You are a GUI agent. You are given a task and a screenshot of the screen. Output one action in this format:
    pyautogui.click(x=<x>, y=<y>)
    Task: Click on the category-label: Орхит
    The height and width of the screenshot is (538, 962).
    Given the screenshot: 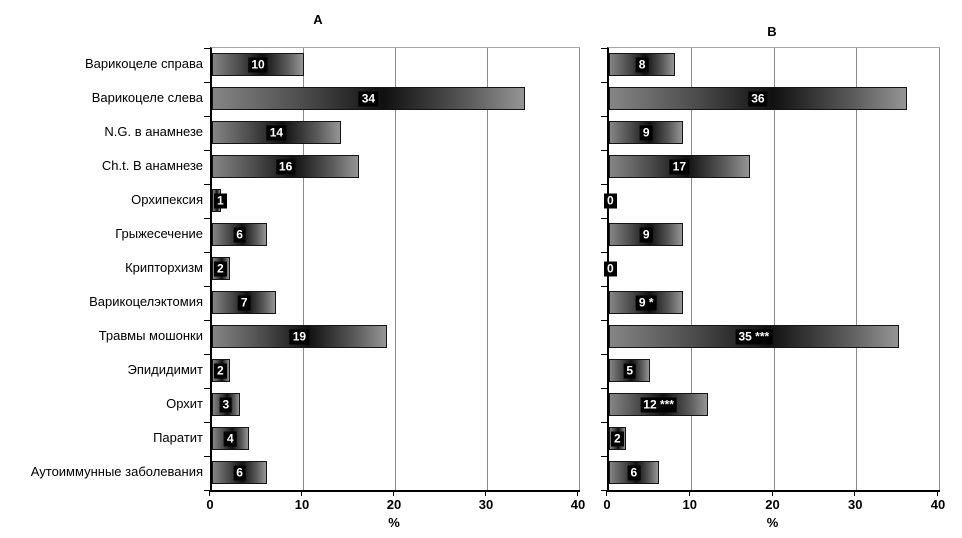 What is the action you would take?
    pyautogui.click(x=184, y=403)
    